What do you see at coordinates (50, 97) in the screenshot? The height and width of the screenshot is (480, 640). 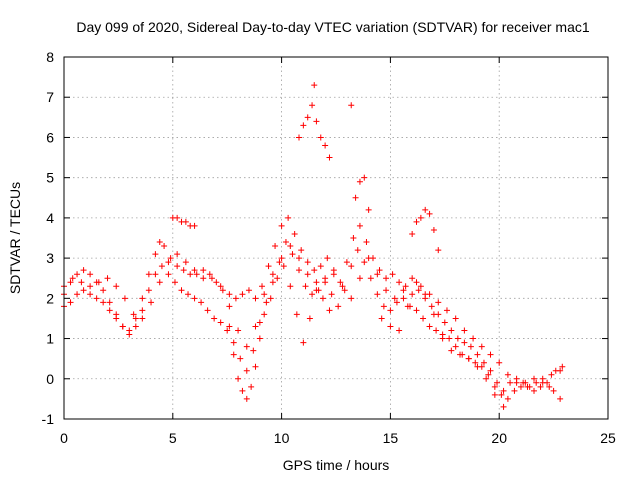 I see `y-tick-label: 7` at bounding box center [50, 97].